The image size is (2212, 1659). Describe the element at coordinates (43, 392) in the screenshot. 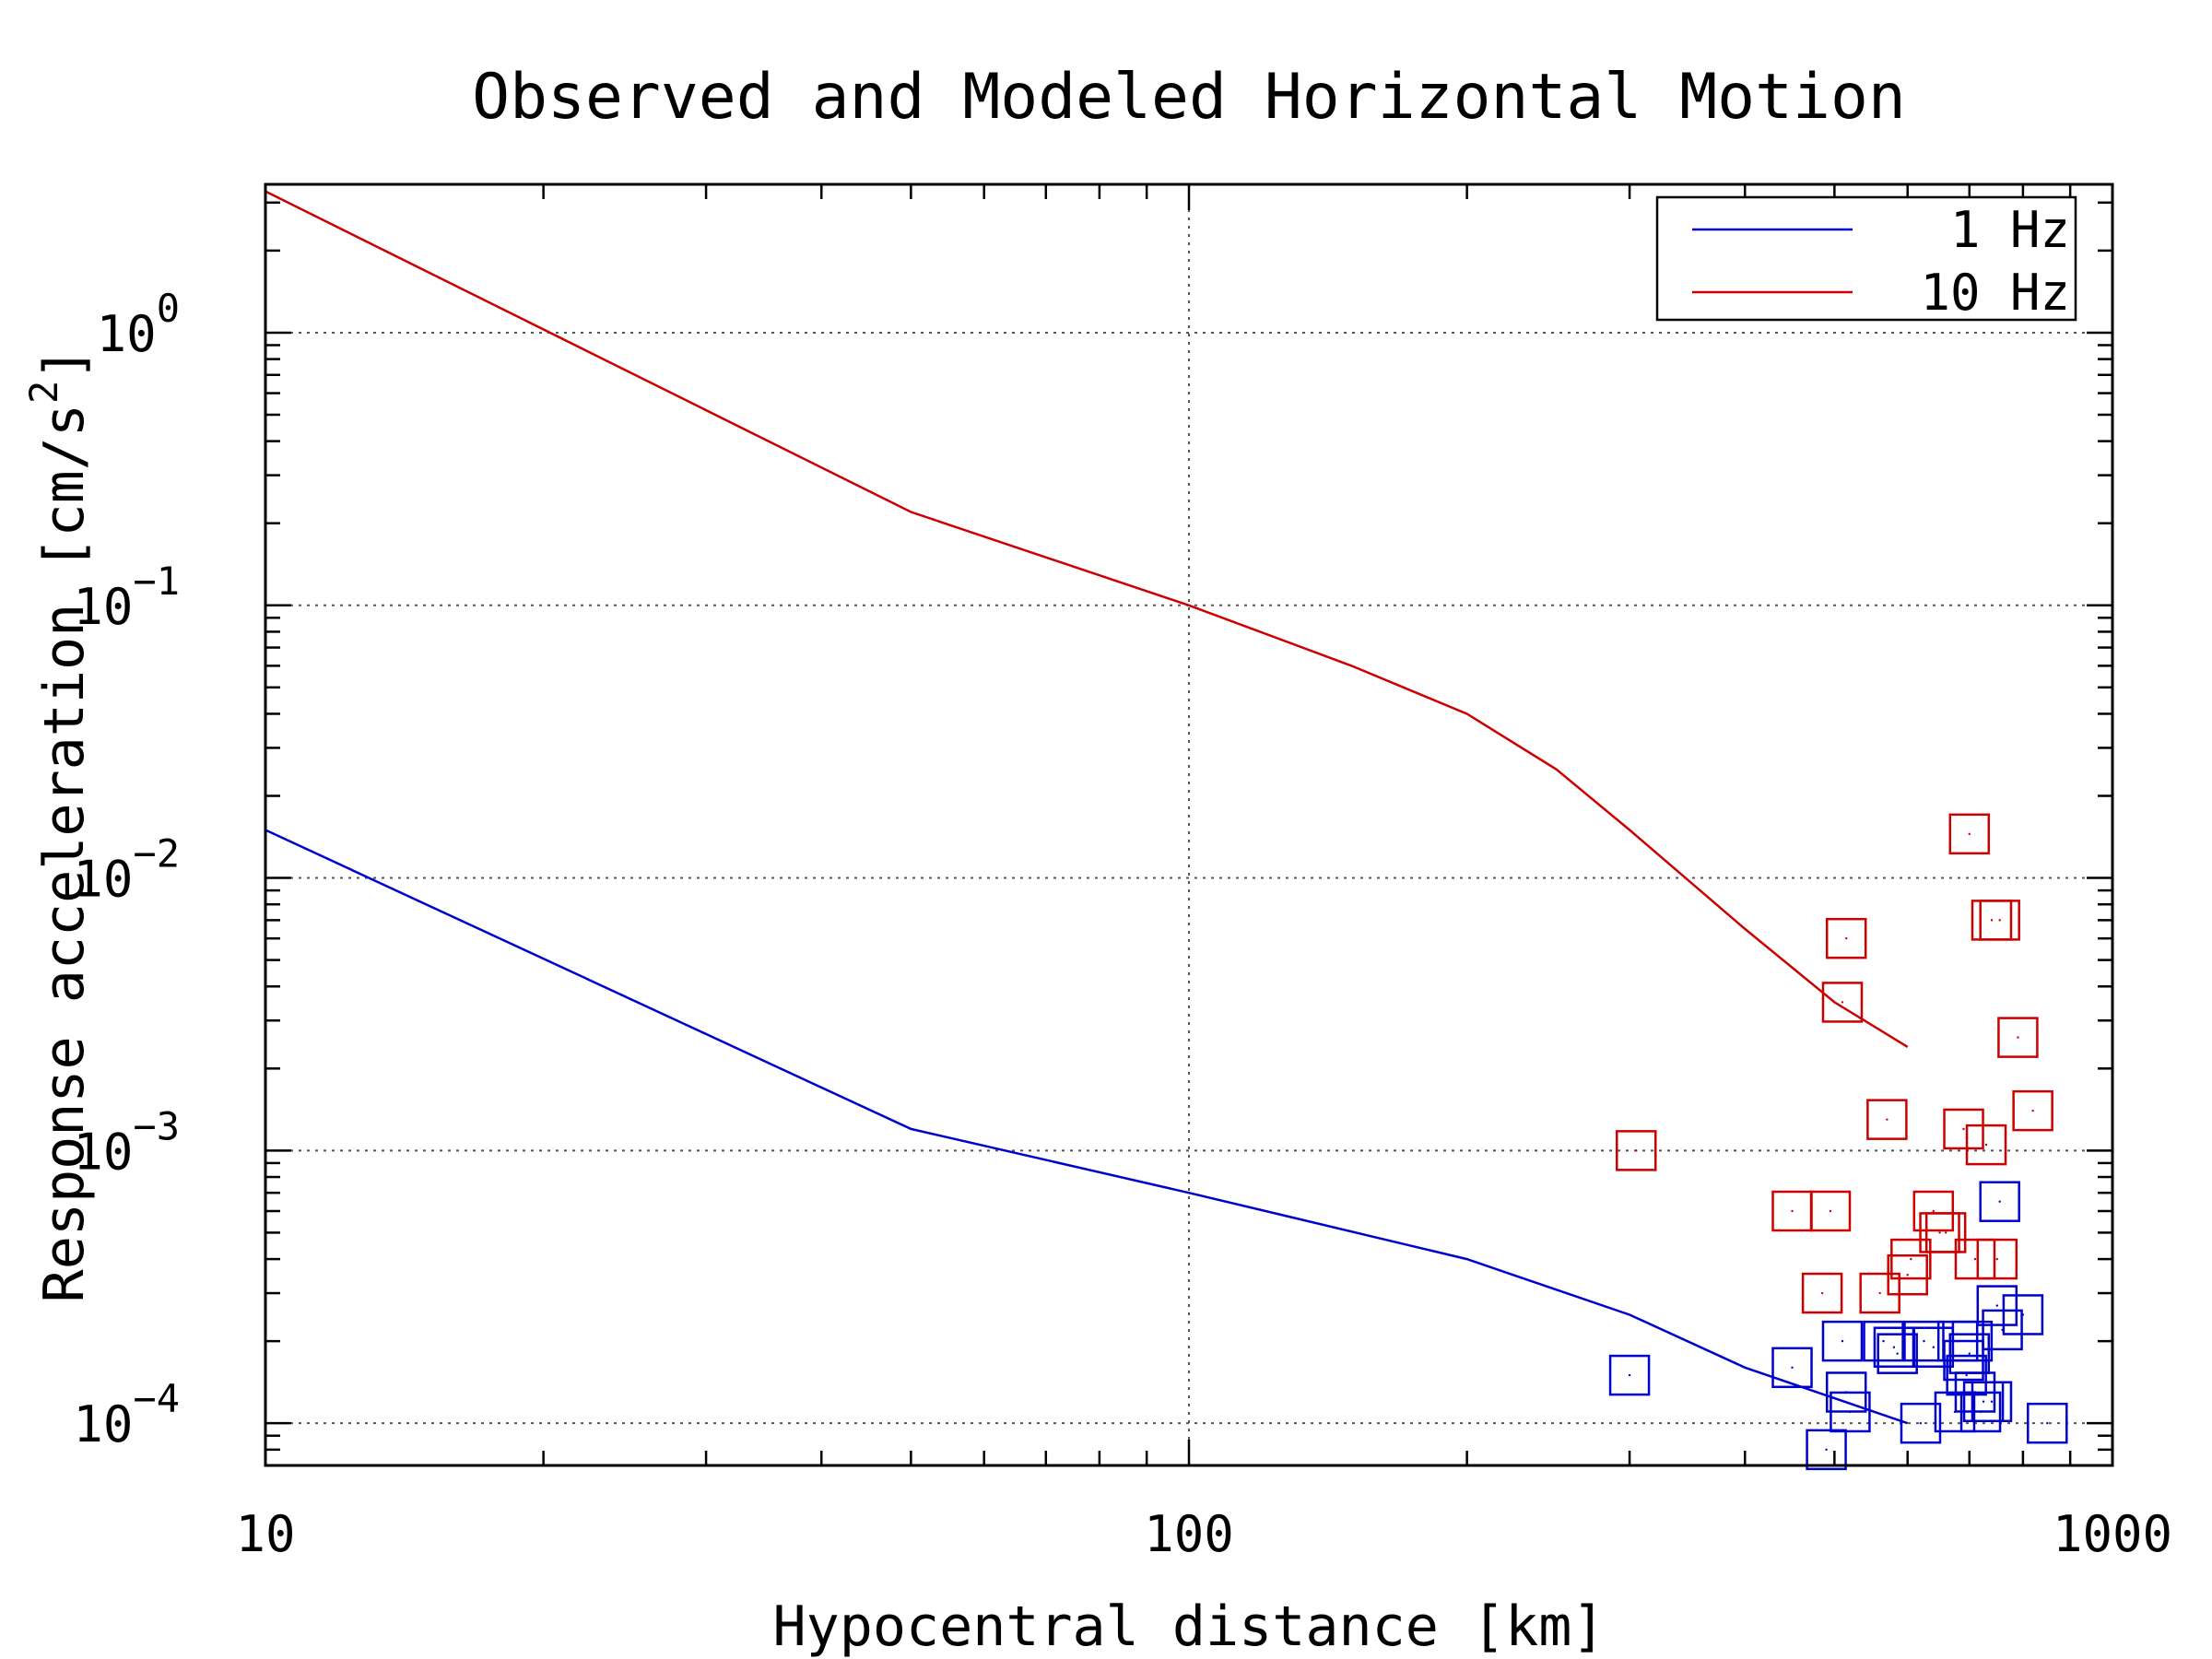

I see `y-axis-label-superscript: 2` at that location.